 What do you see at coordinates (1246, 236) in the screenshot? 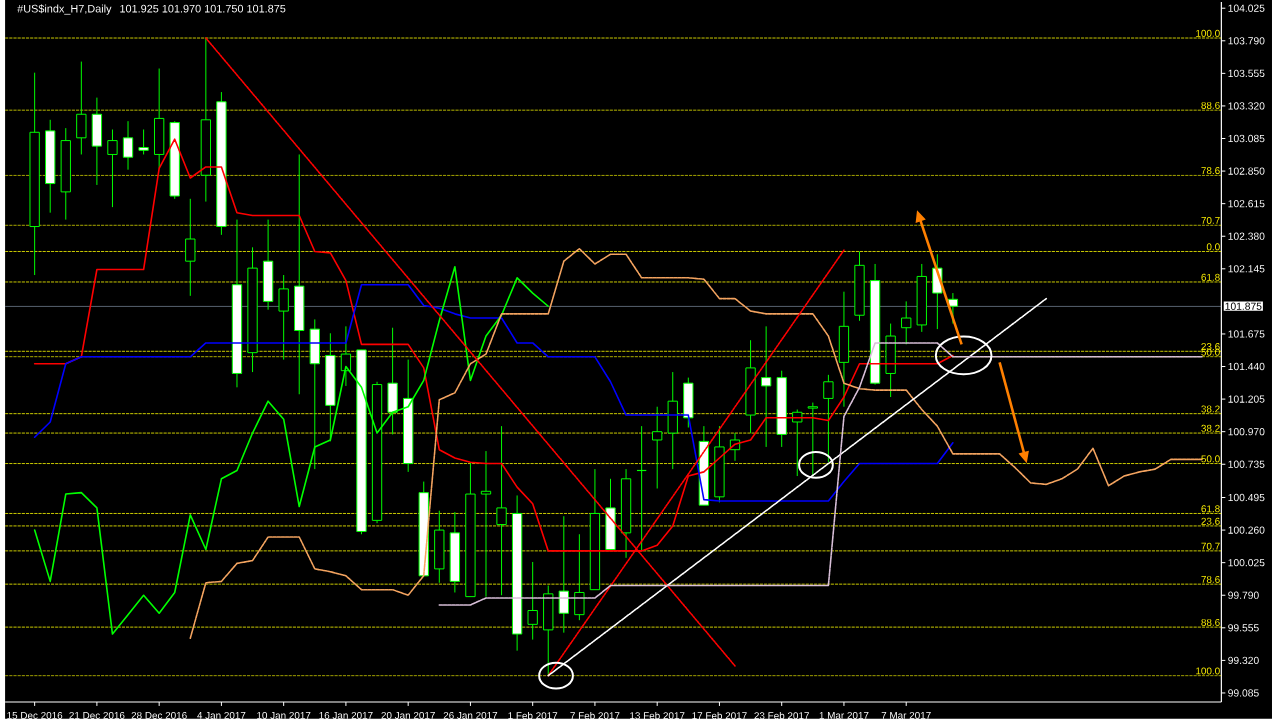
I see `y-tick-label: 102.380` at bounding box center [1246, 236].